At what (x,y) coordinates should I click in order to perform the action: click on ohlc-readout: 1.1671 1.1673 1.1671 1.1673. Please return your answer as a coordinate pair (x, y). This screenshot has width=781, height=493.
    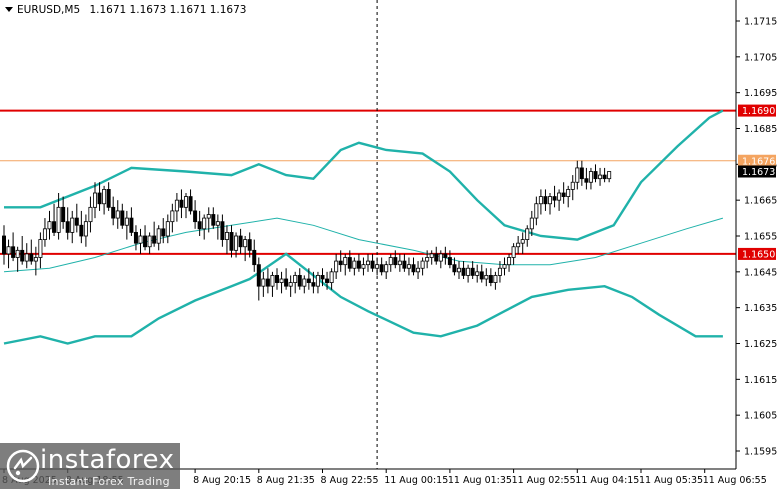
    Looking at the image, I should click on (167, 10).